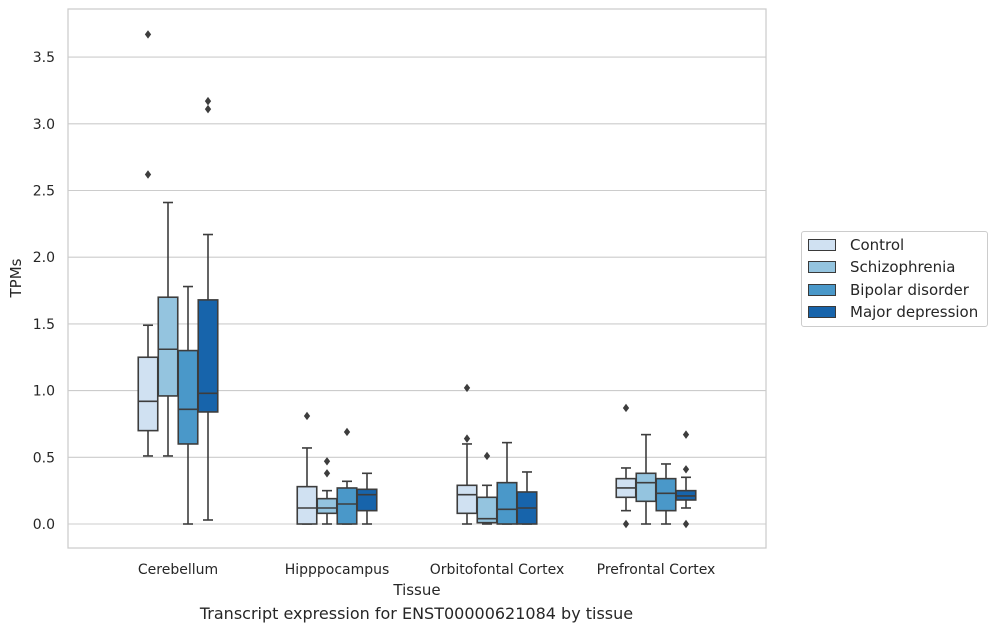  What do you see at coordinates (822, 290) in the screenshot?
I see `legend-swatch-bipolar-disorder` at bounding box center [822, 290].